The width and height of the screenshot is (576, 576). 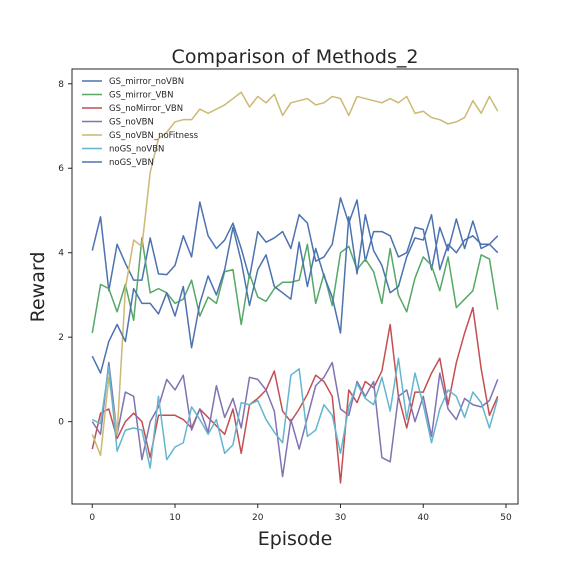 What do you see at coordinates (175, 518) in the screenshot?
I see `x-tick-label: 10` at bounding box center [175, 518].